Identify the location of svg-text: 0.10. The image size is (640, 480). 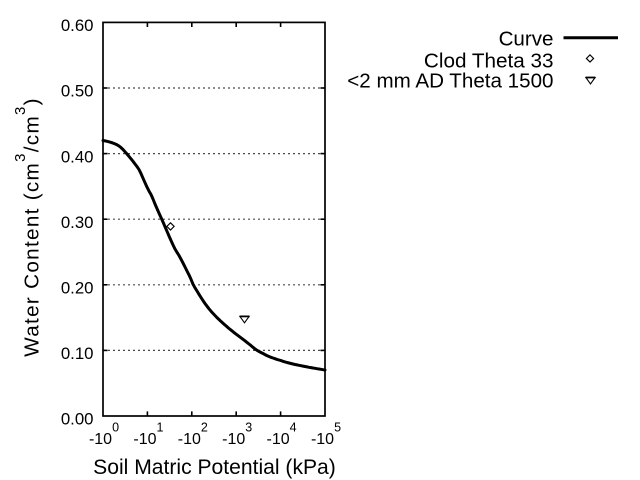
(77, 353).